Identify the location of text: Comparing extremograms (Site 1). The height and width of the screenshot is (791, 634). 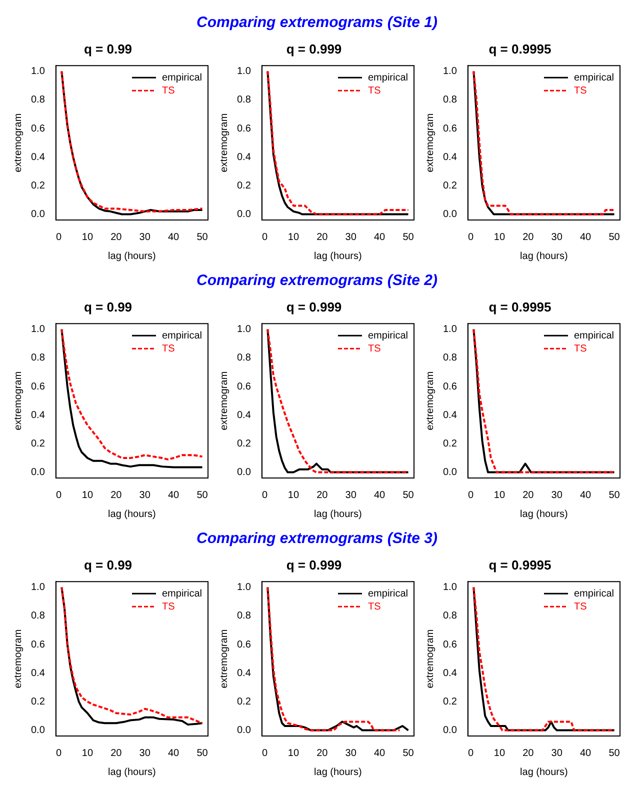
(317, 23).